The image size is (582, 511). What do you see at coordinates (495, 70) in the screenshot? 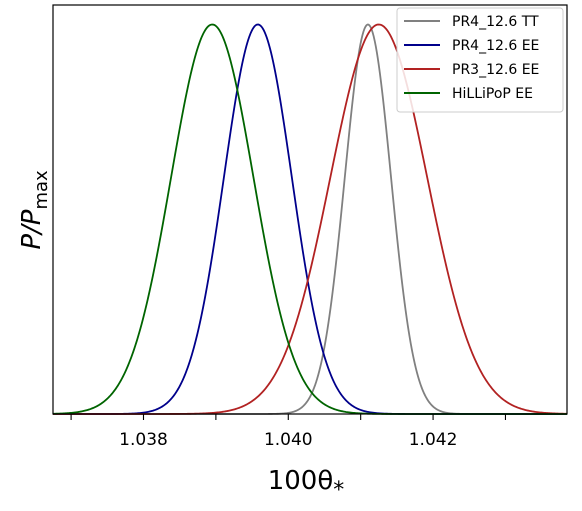
I see `legend-label-3: PR3_12.6 EE` at bounding box center [495, 70].